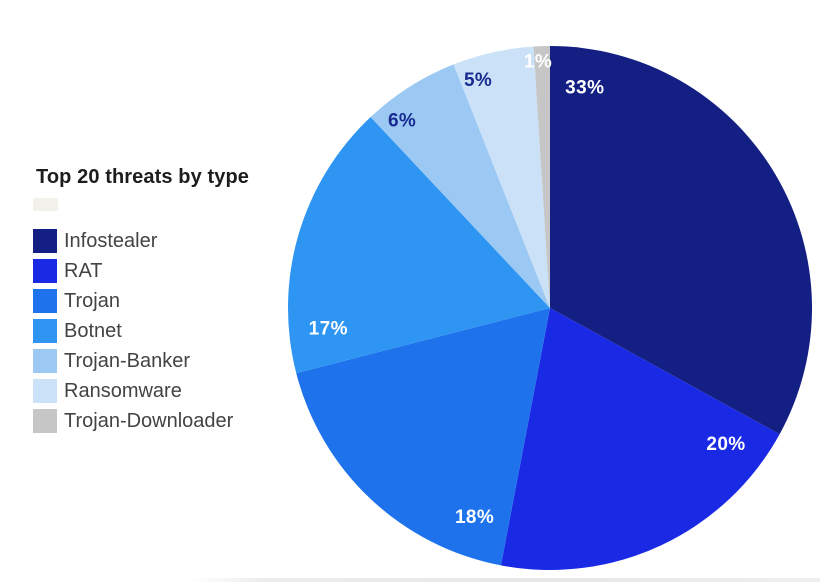 Image resolution: width=820 pixels, height=582 pixels. I want to click on legend-item-ransomware: Ransomware, so click(133, 391).